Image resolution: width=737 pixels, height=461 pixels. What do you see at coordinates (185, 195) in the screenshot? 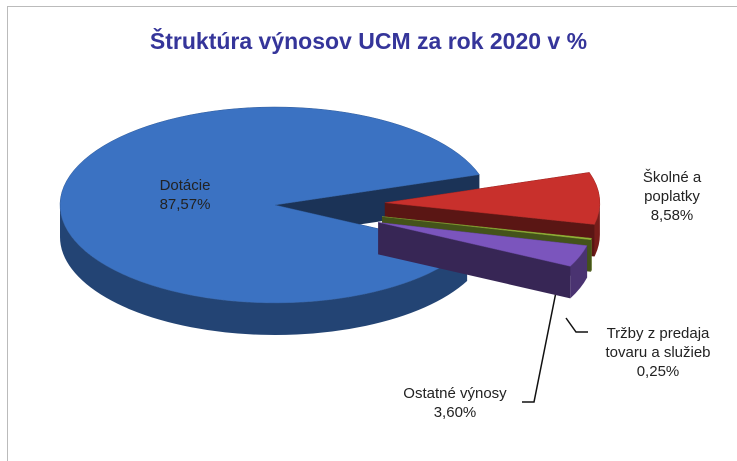
I see `slice-label: Dotácie 87,57%` at bounding box center [185, 195].